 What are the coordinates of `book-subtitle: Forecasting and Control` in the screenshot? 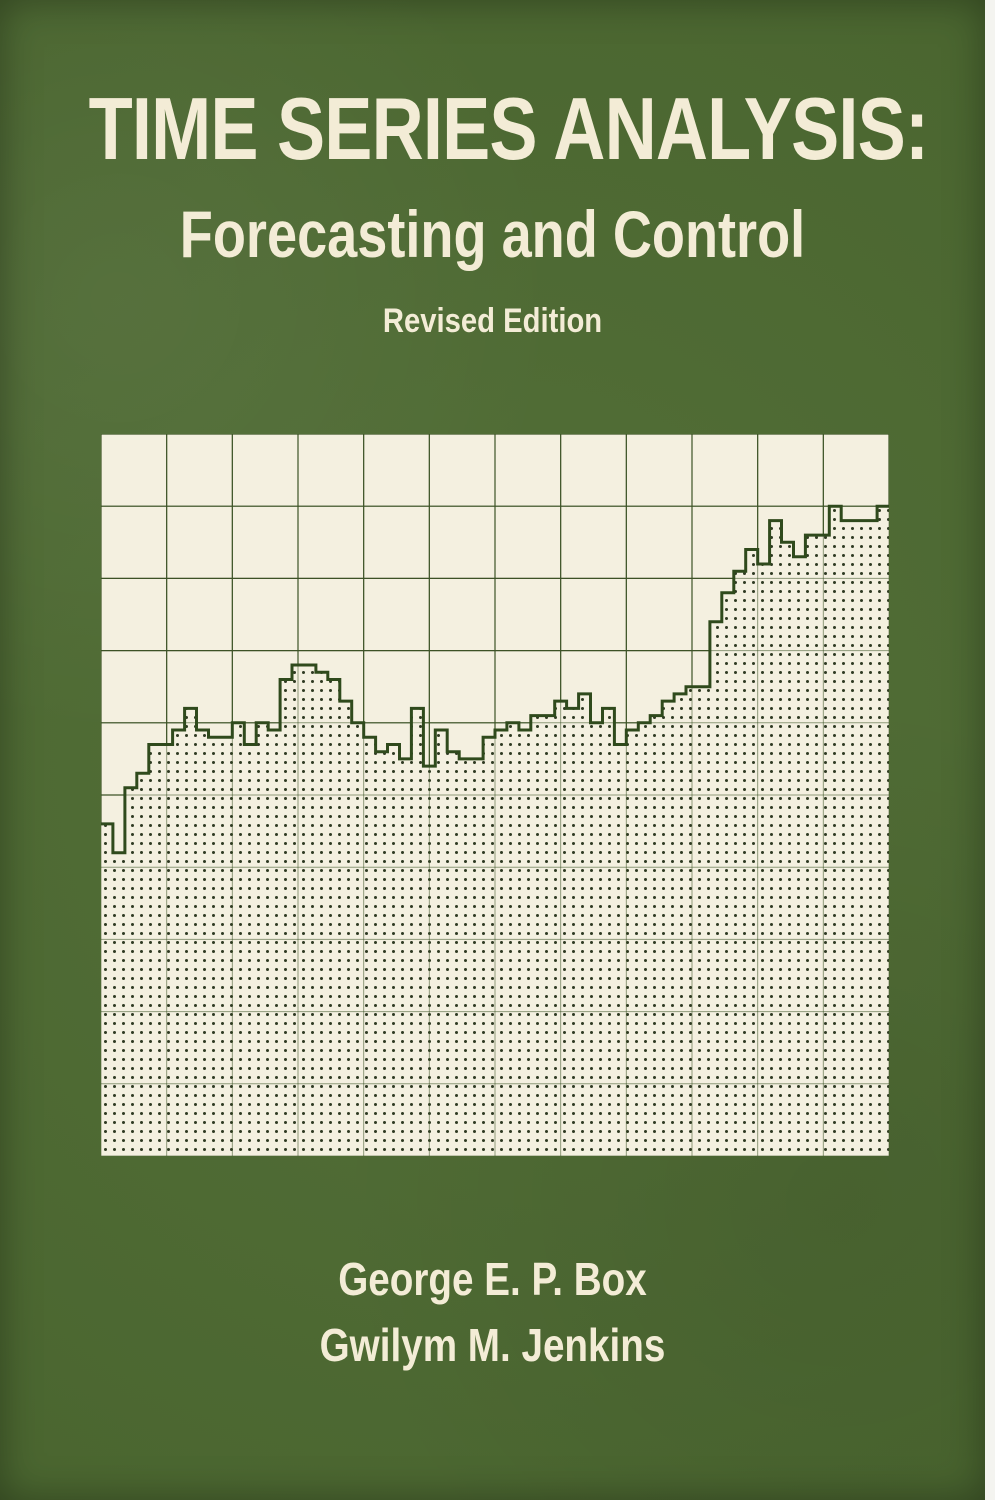 It's located at (492, 234).